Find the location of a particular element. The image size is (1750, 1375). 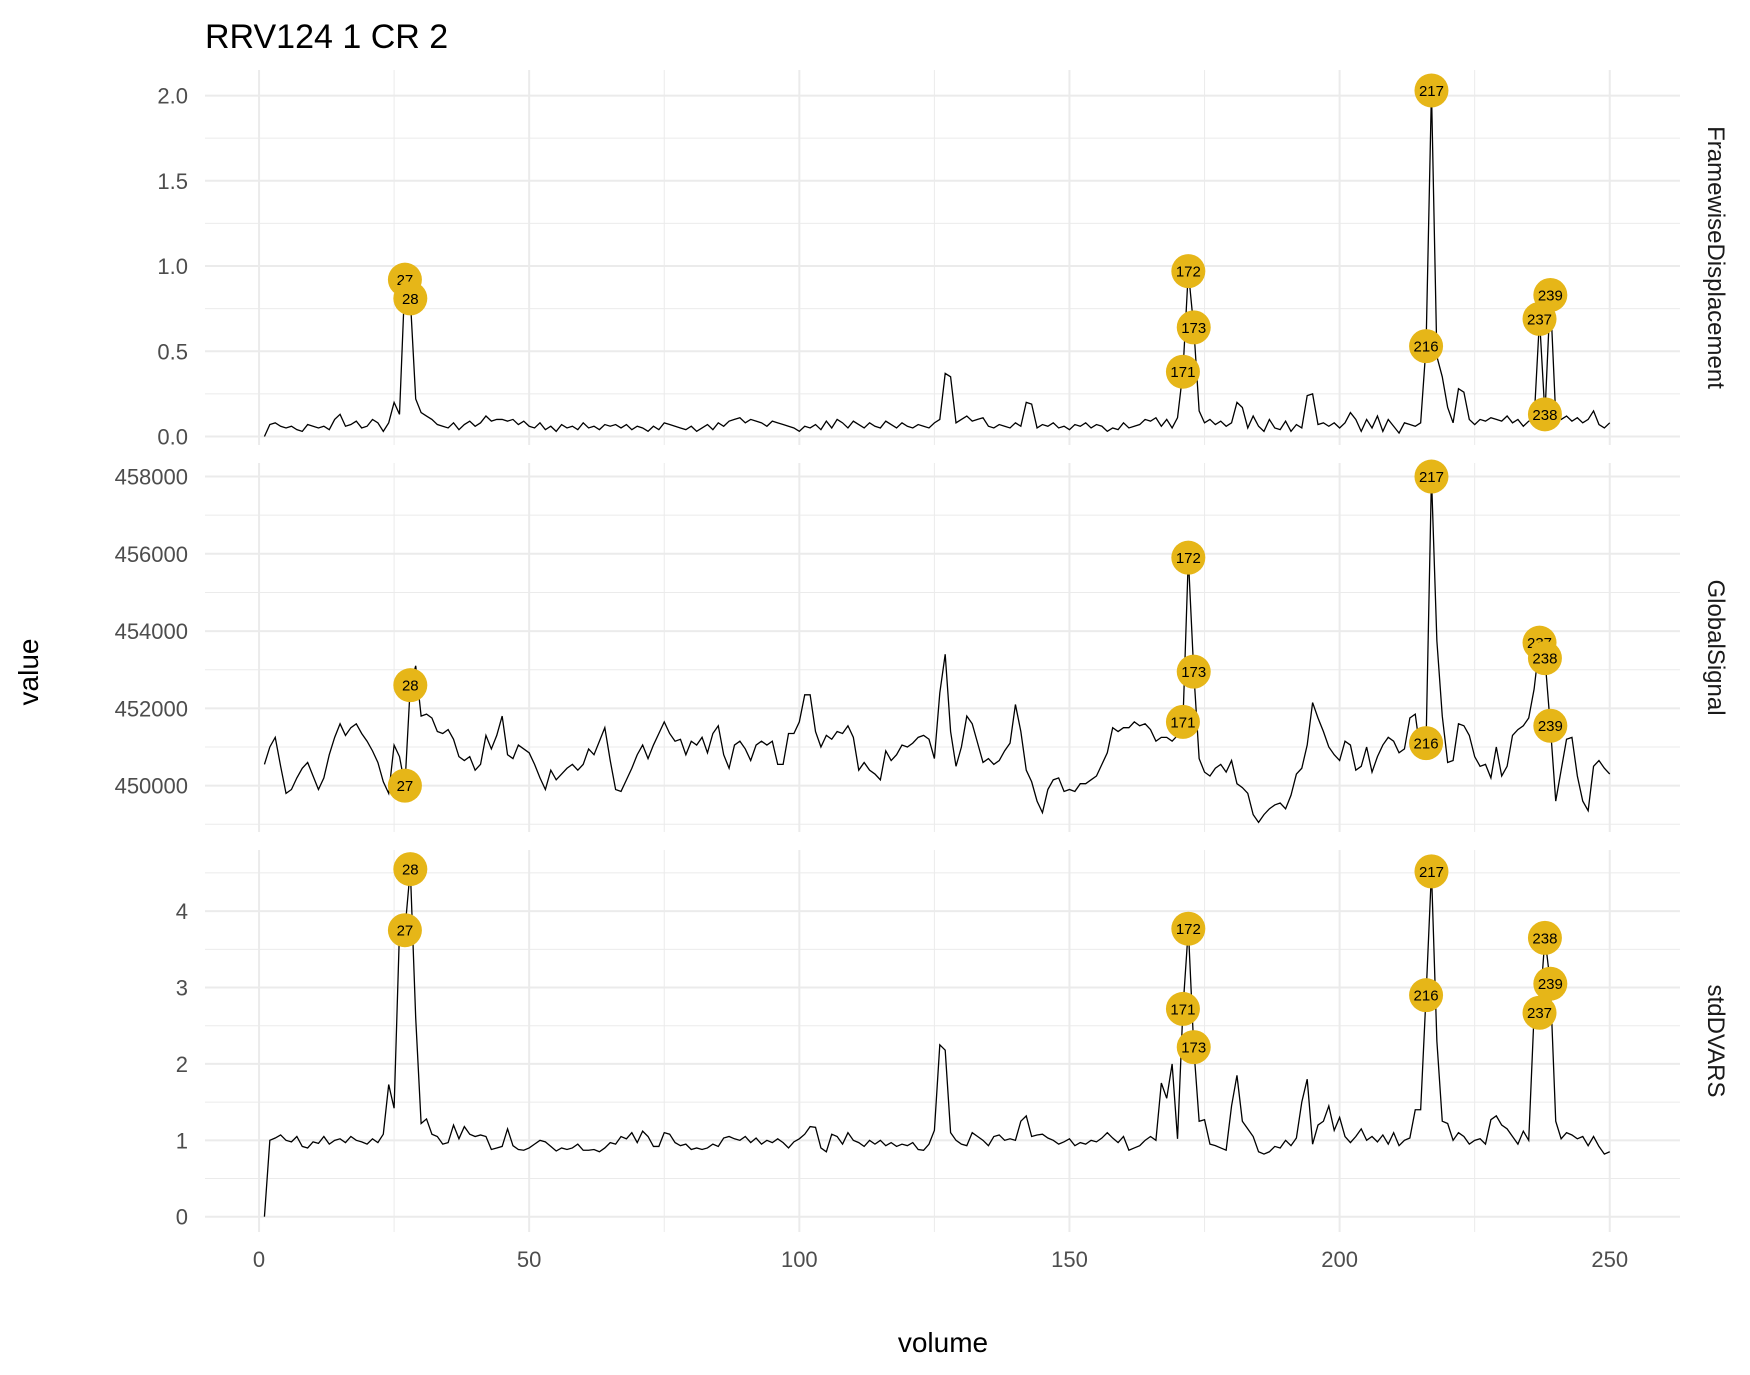

facet-strip-label: FramewiseDisplacement is located at coordinates (1715, 257).